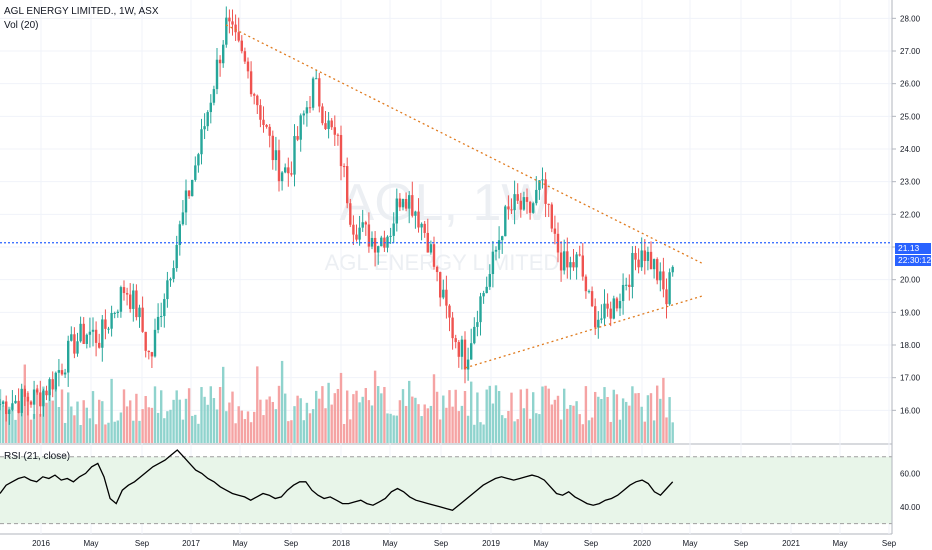 The image size is (932, 550). What do you see at coordinates (910, 149) in the screenshot?
I see `y-tick-label: 24.00` at bounding box center [910, 149].